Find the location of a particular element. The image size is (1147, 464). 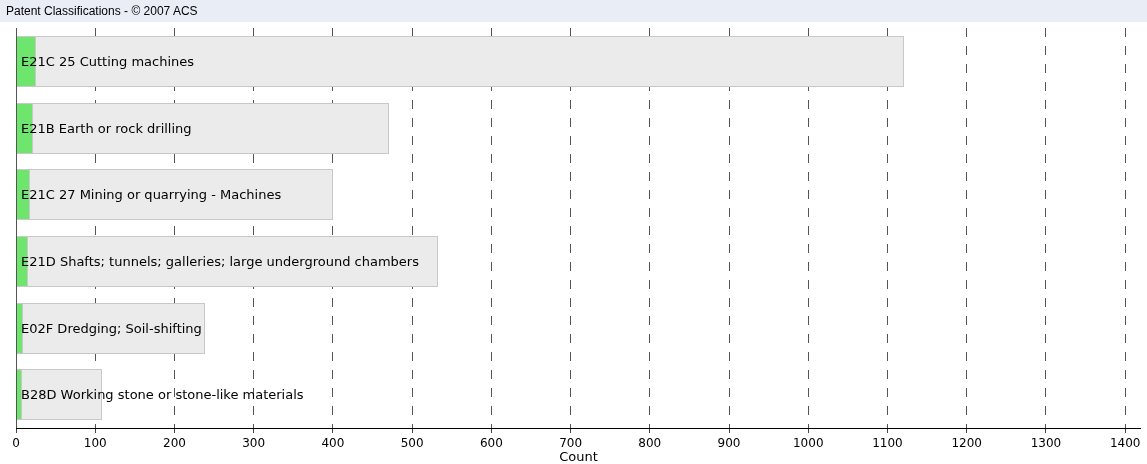

y-tick-label: E21D Shafts; tunnels; galleries; large underground chambers is located at coordinates (220, 261).